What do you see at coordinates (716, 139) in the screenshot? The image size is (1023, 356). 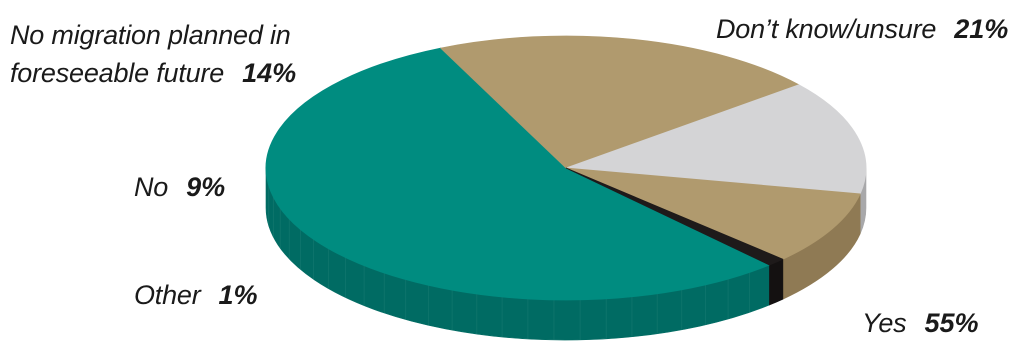 I see `pie-slice-no-migration-planned-in-foreseeable-future` at bounding box center [716, 139].